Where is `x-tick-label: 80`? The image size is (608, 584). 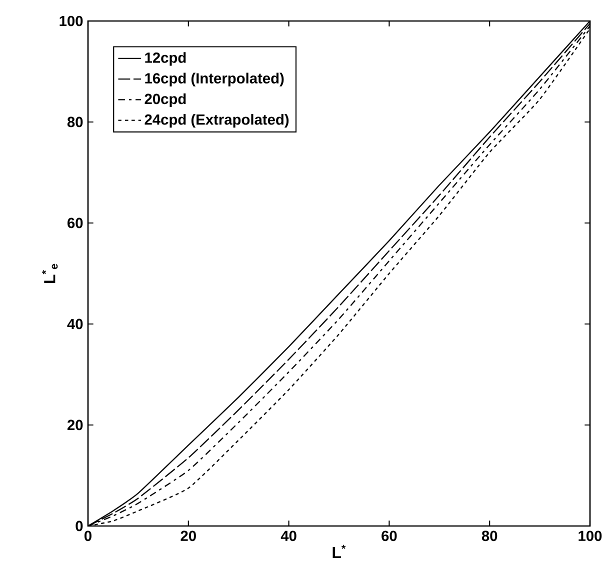 x-tick-label: 80 is located at coordinates (490, 536).